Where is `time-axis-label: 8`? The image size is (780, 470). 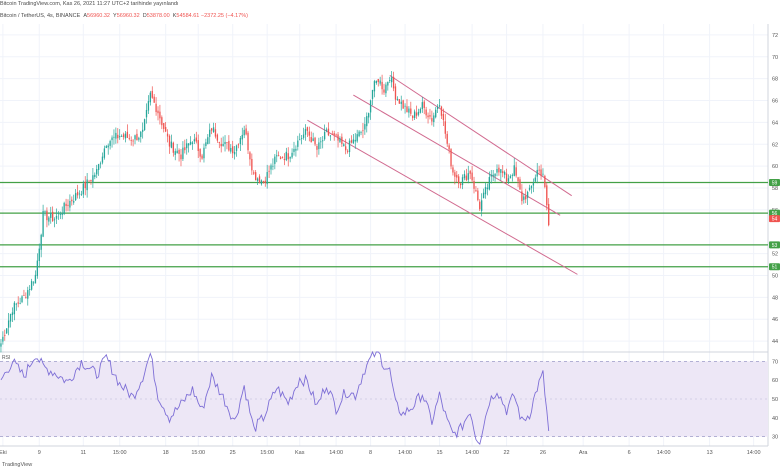 time-axis-label: 8 is located at coordinates (370, 453).